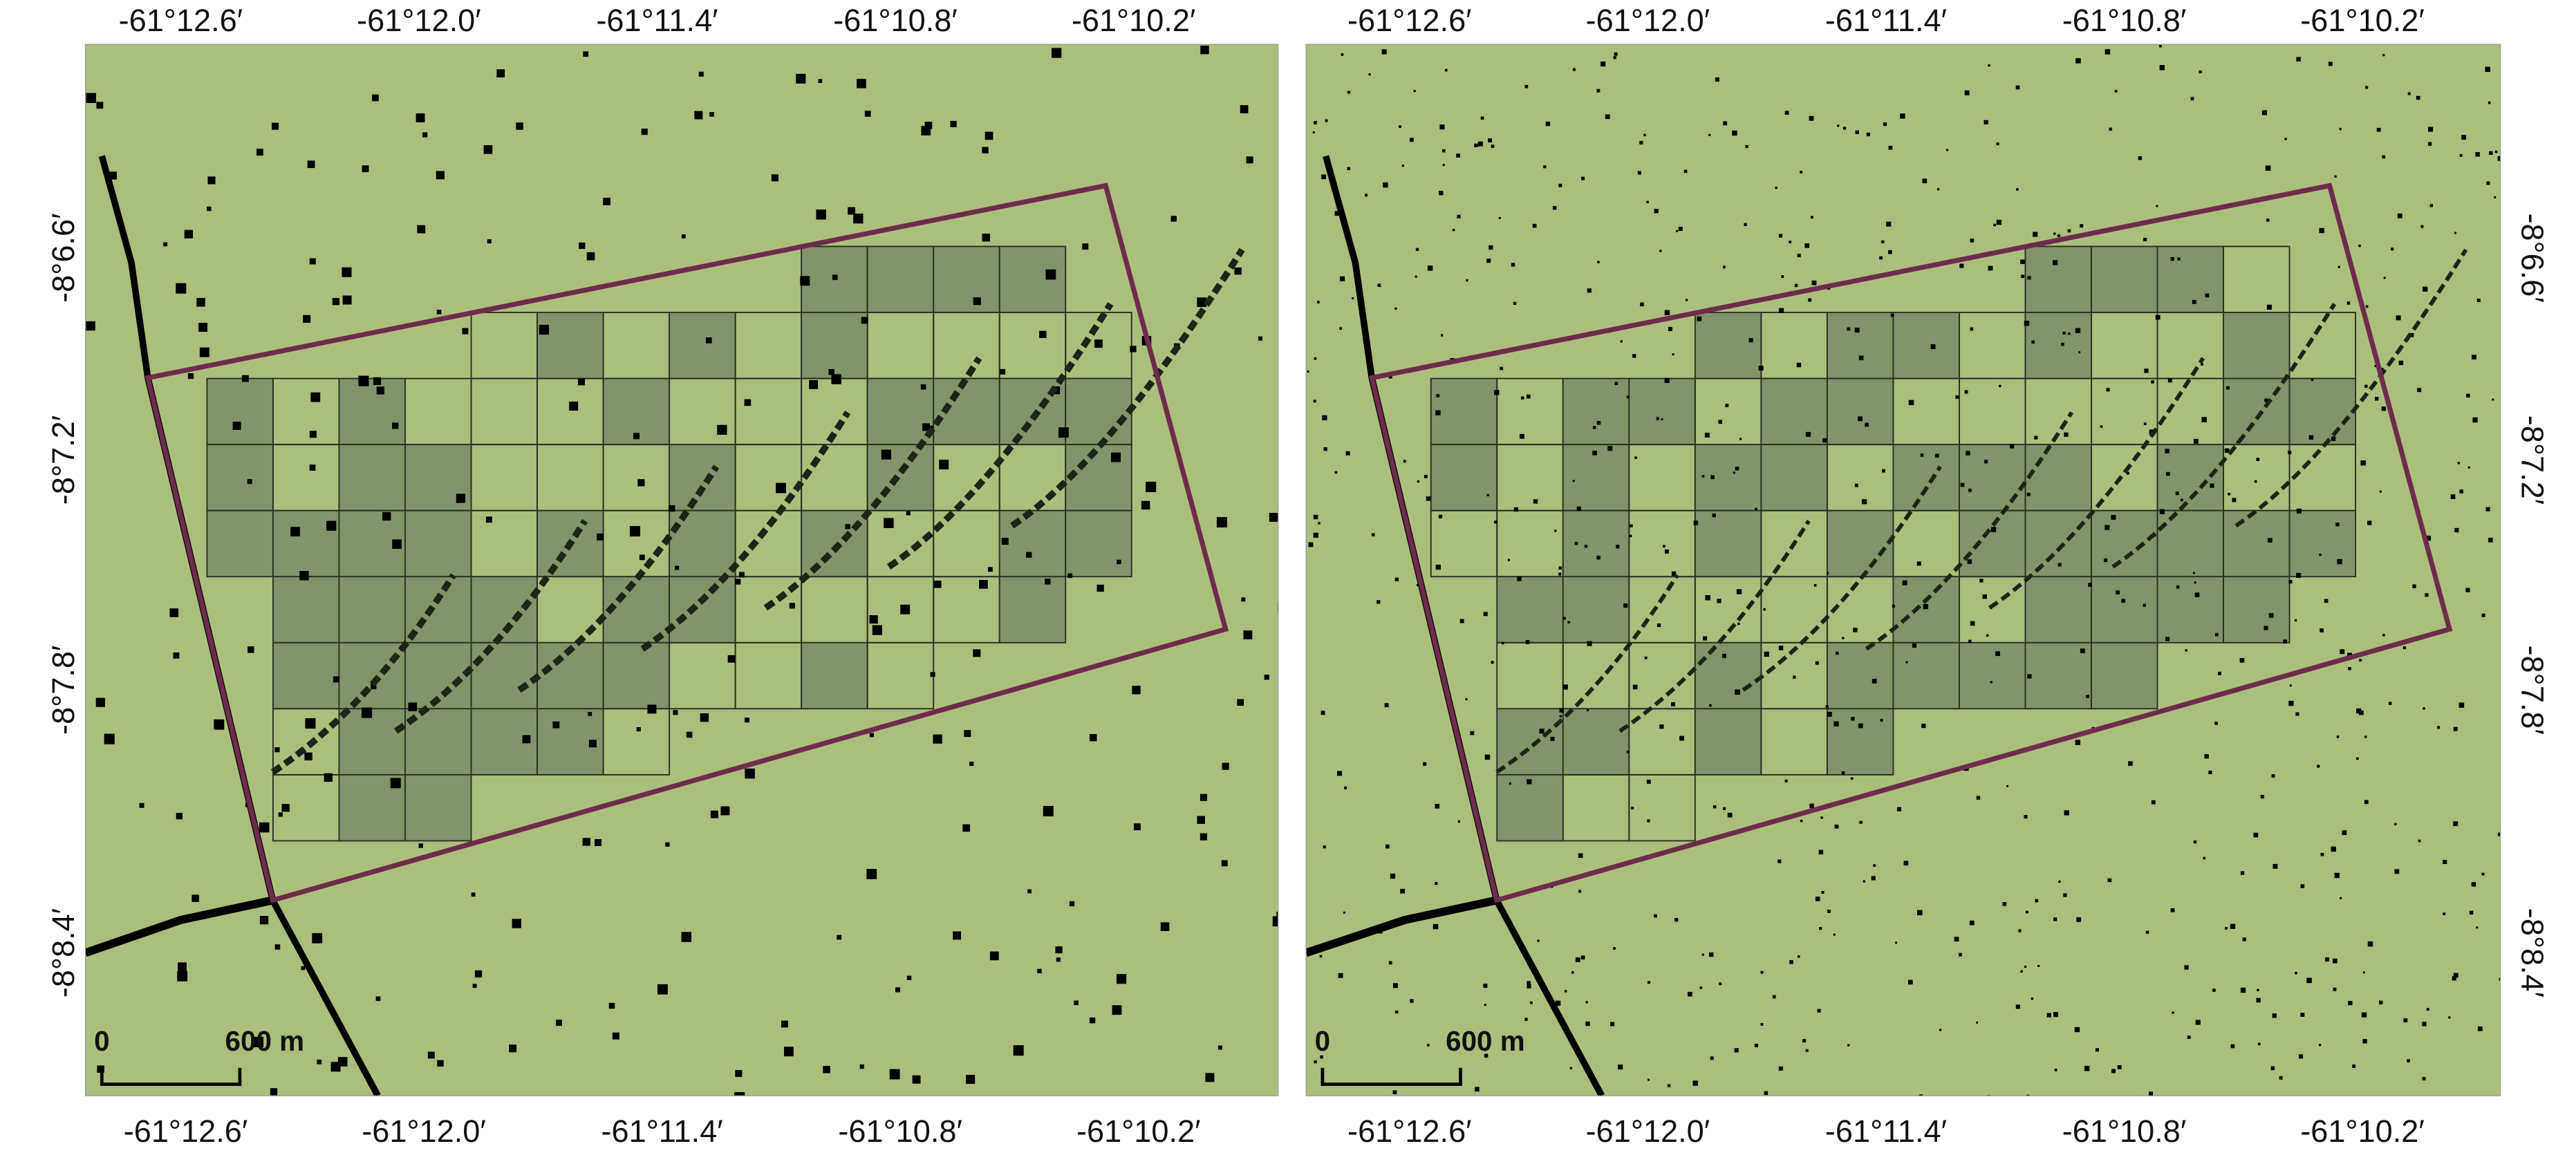 The width and height of the screenshot is (2576, 1173). Describe the element at coordinates (1138, 1131) in the screenshot. I see `lon-label-bottom: -61°10.2′` at that location.